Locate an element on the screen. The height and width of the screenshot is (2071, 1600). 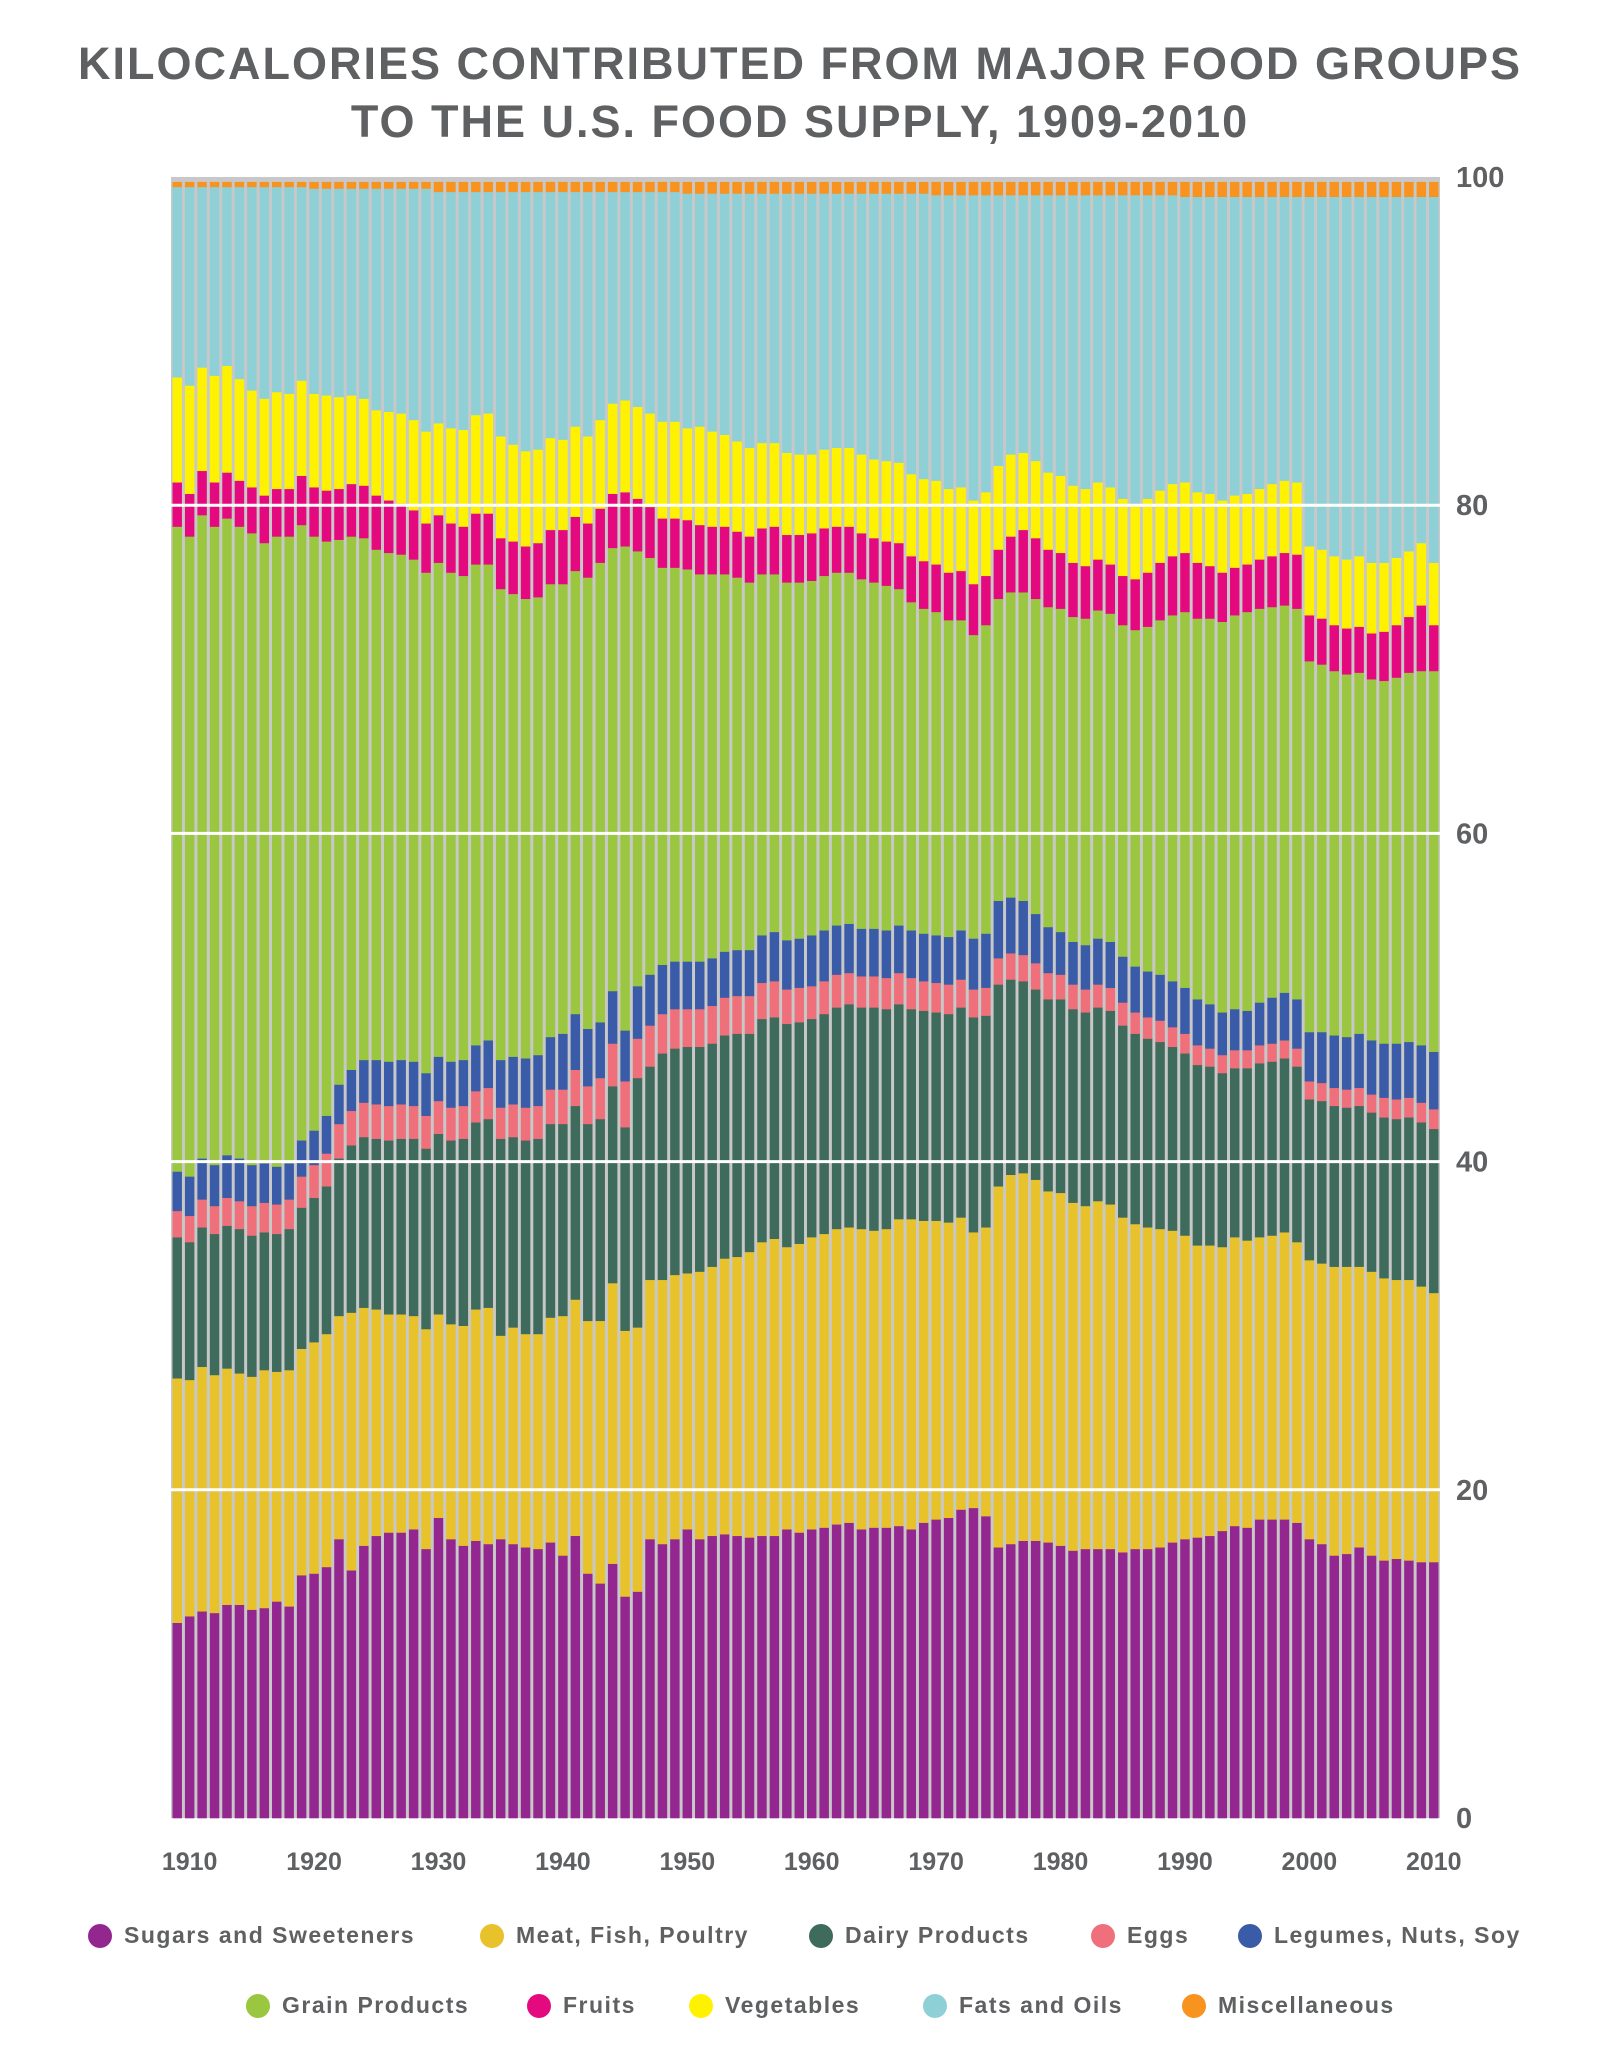
bar-segment-grain-products-1915 is located at coordinates (252, 849).